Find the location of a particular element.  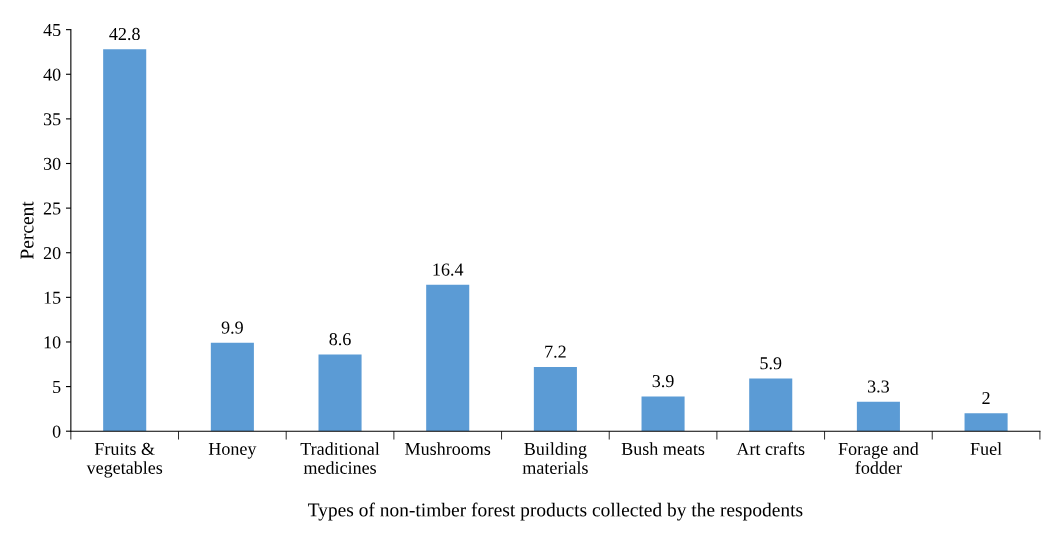

x-tick-label: Bush meats is located at coordinates (663, 449).